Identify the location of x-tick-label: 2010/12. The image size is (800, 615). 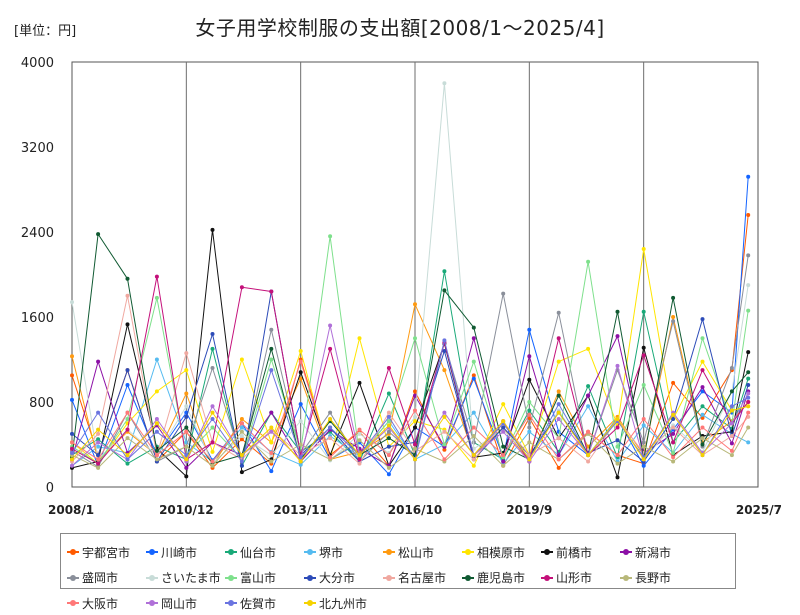
(186, 510).